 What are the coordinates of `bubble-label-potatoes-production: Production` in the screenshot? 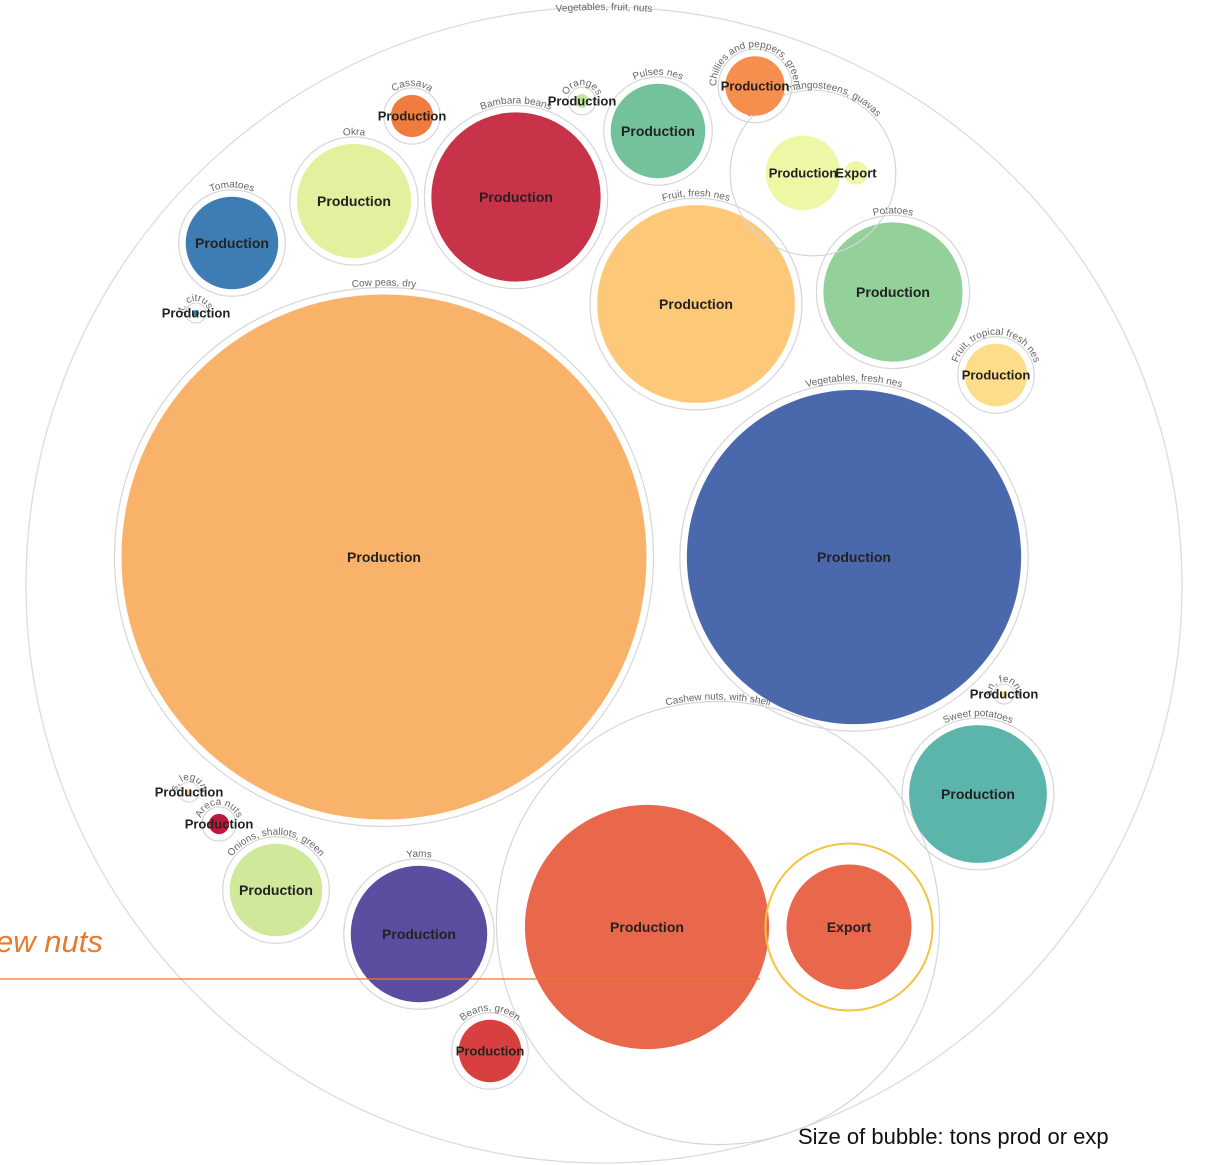 It's located at (893, 292).